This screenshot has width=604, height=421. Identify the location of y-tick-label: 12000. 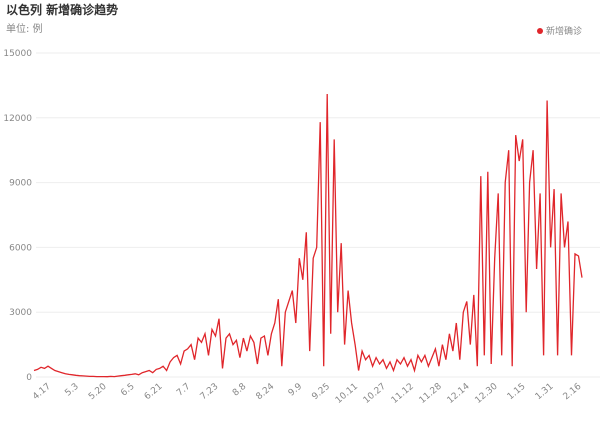
(17, 119).